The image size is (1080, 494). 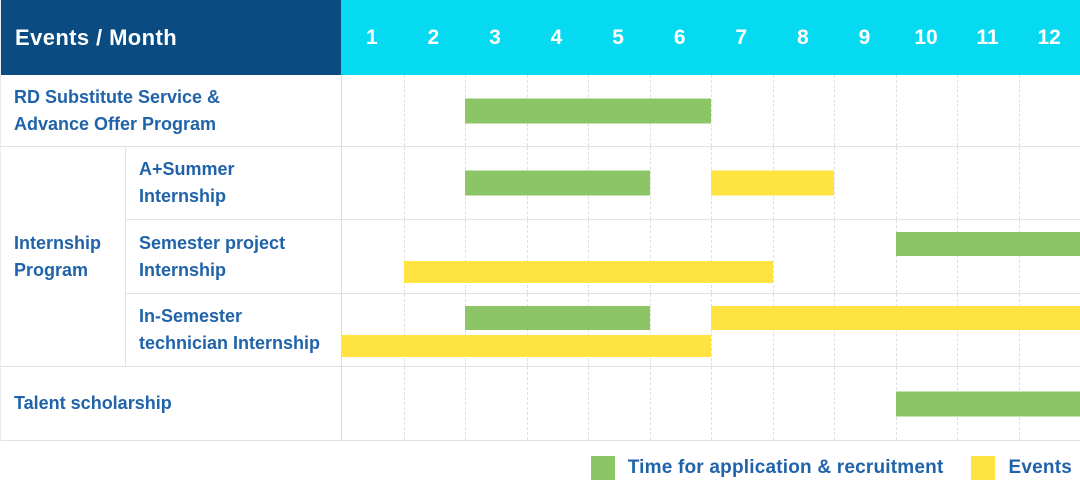 What do you see at coordinates (557, 318) in the screenshot?
I see `gantt-bar-application-in-semester-technician-internship` at bounding box center [557, 318].